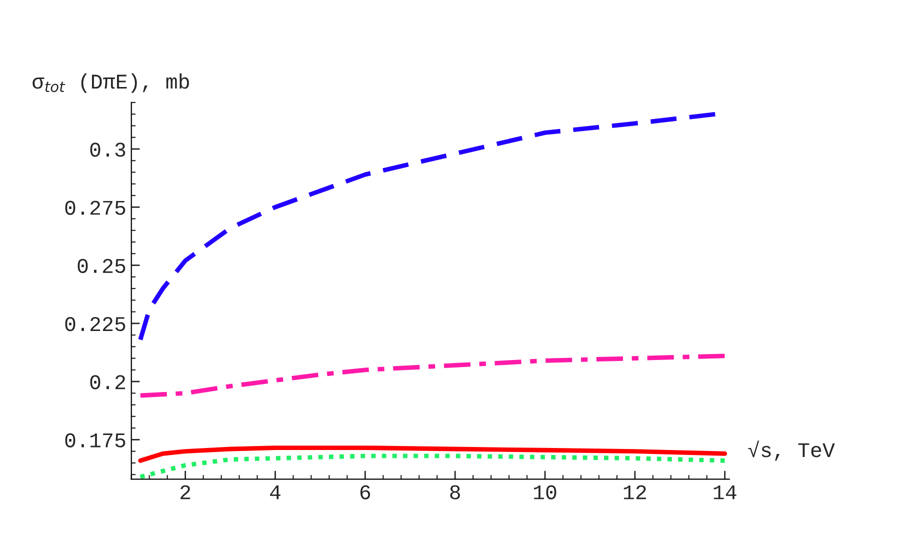 This screenshot has height=554, width=906. What do you see at coordinates (185, 492) in the screenshot?
I see `x-tick-label: 2` at bounding box center [185, 492].